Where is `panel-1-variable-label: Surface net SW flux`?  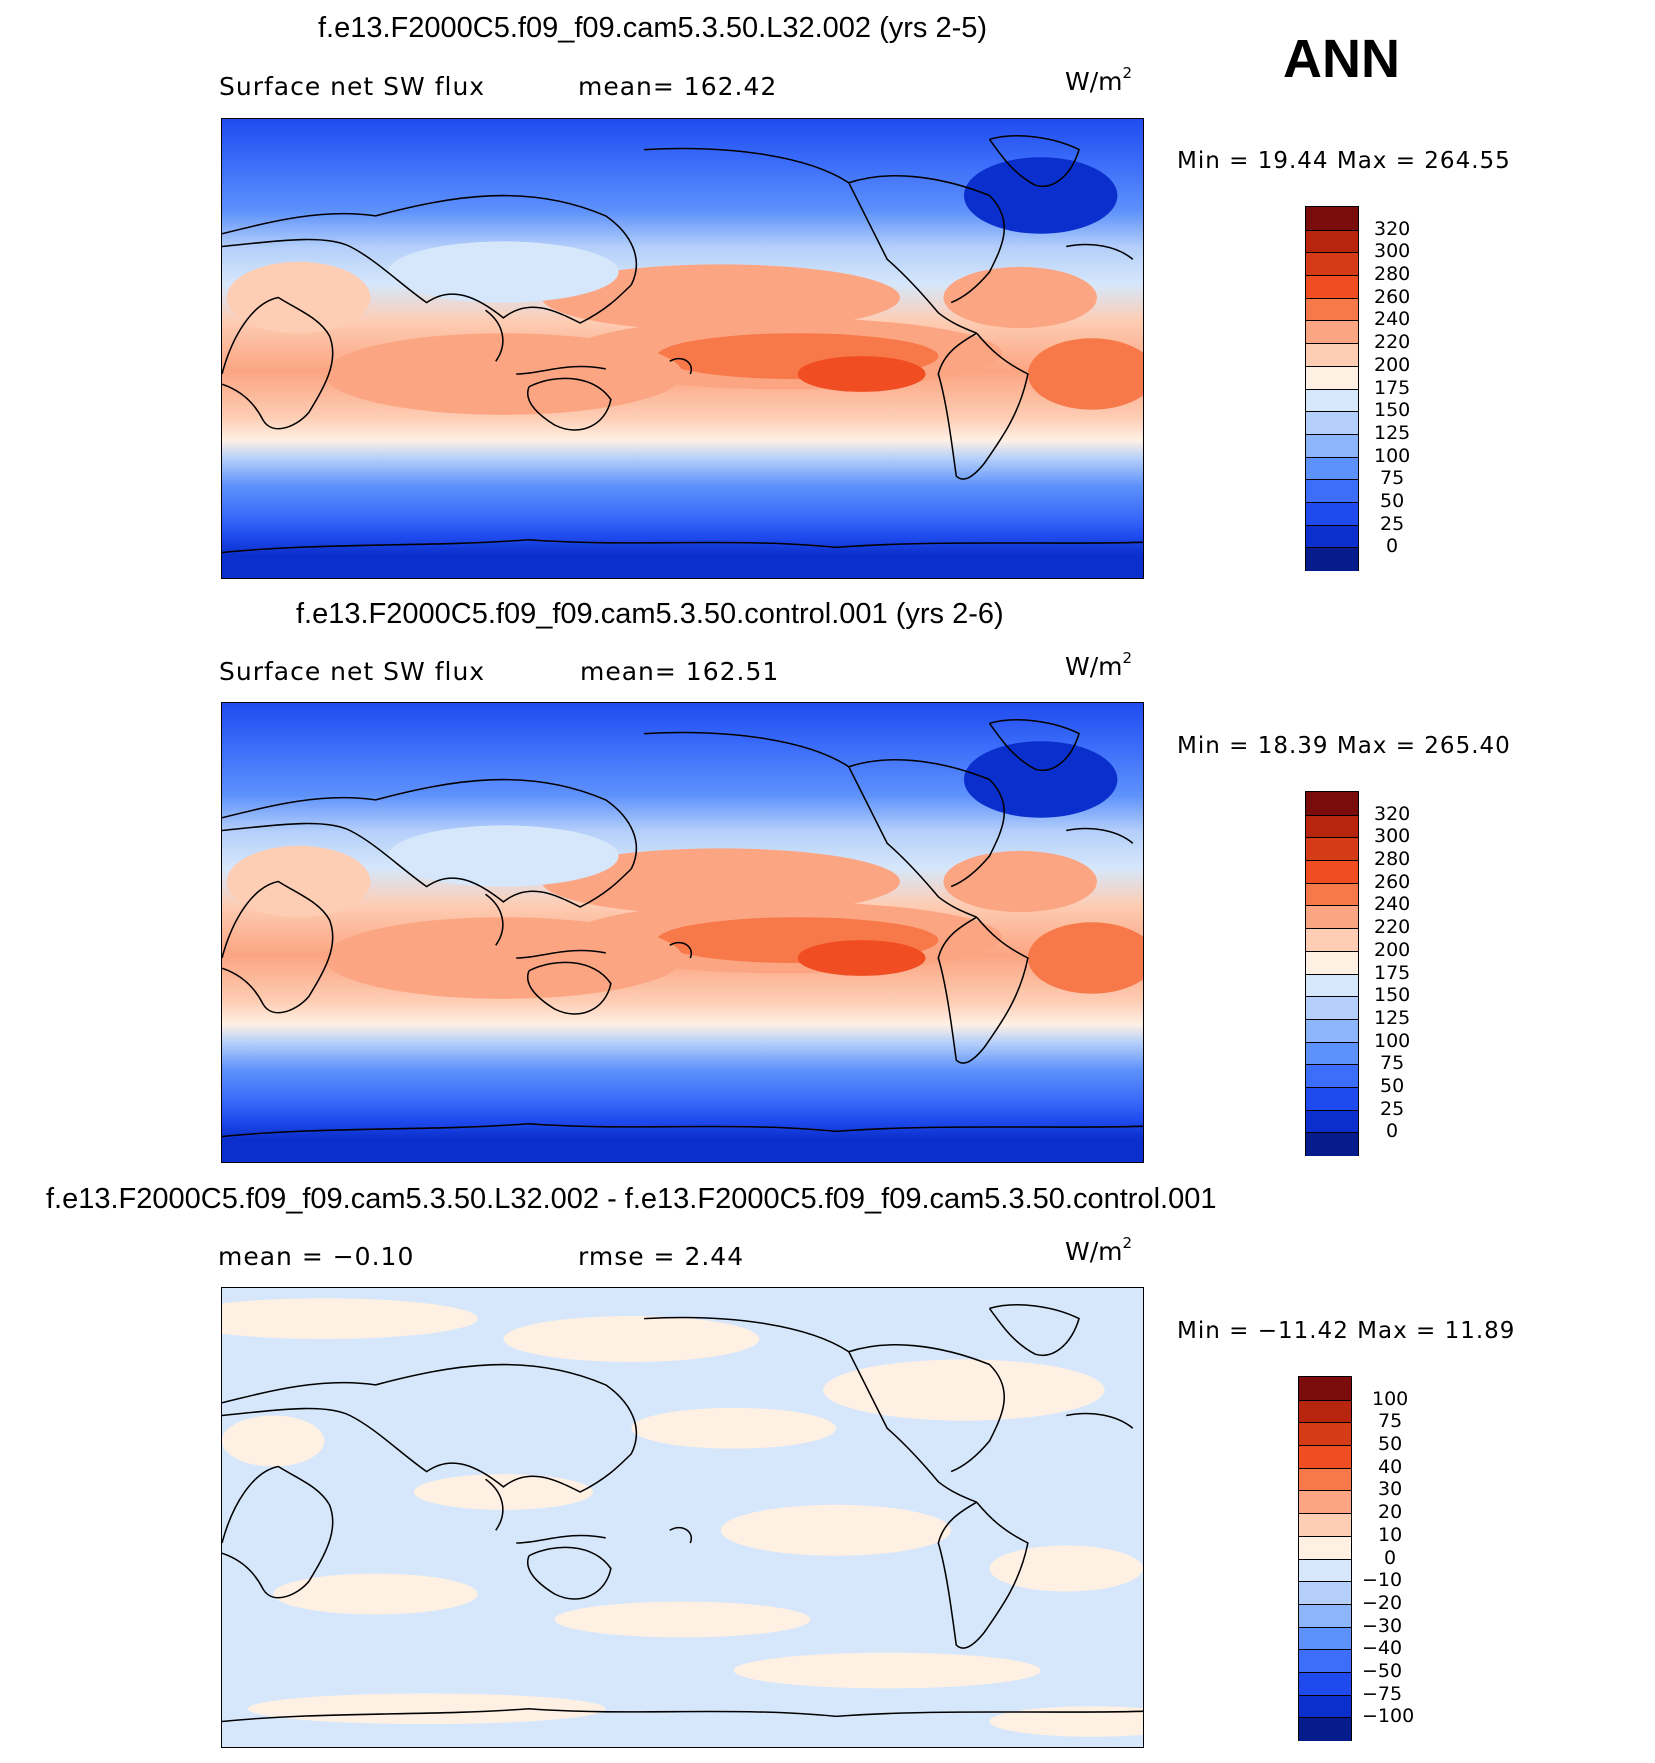
panel-1-variable-label: Surface net SW flux is located at coordinates (352, 86).